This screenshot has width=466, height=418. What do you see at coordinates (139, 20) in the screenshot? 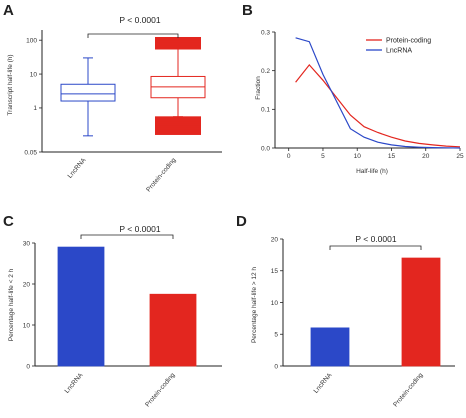
I see `panel-a-p-value: P < 0.0001` at bounding box center [139, 20].